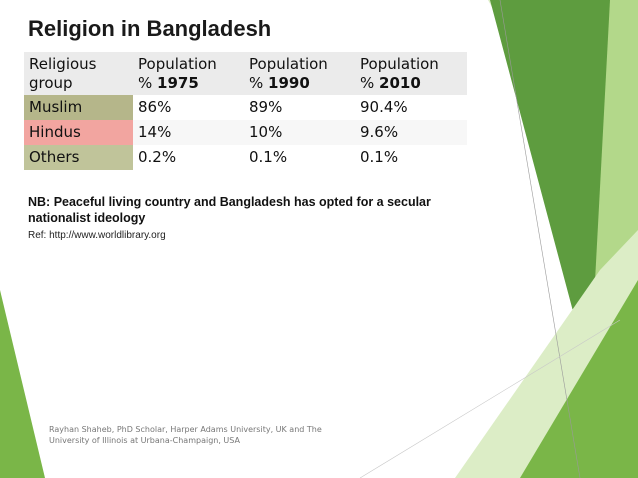  What do you see at coordinates (97, 235) in the screenshot?
I see `reference-text: Ref: http://www.worldlibrary.org` at bounding box center [97, 235].